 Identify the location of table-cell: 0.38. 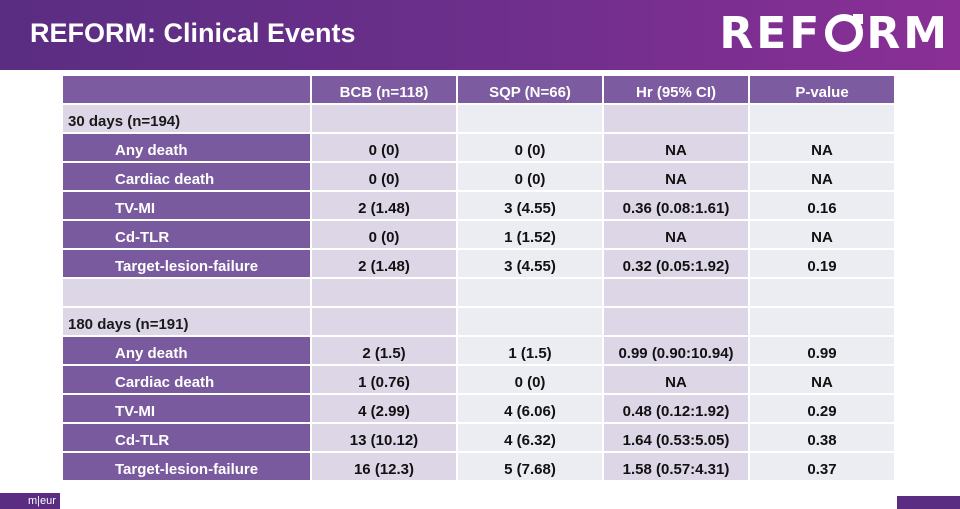
(822, 437).